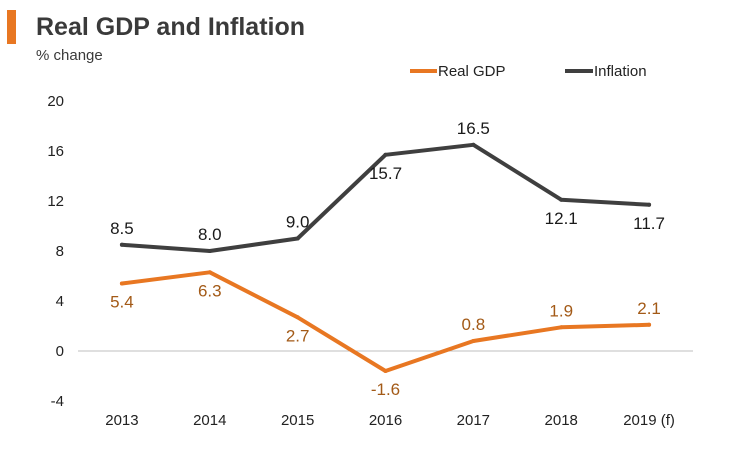 The width and height of the screenshot is (750, 450). I want to click on x-tick-label: 2016, so click(385, 420).